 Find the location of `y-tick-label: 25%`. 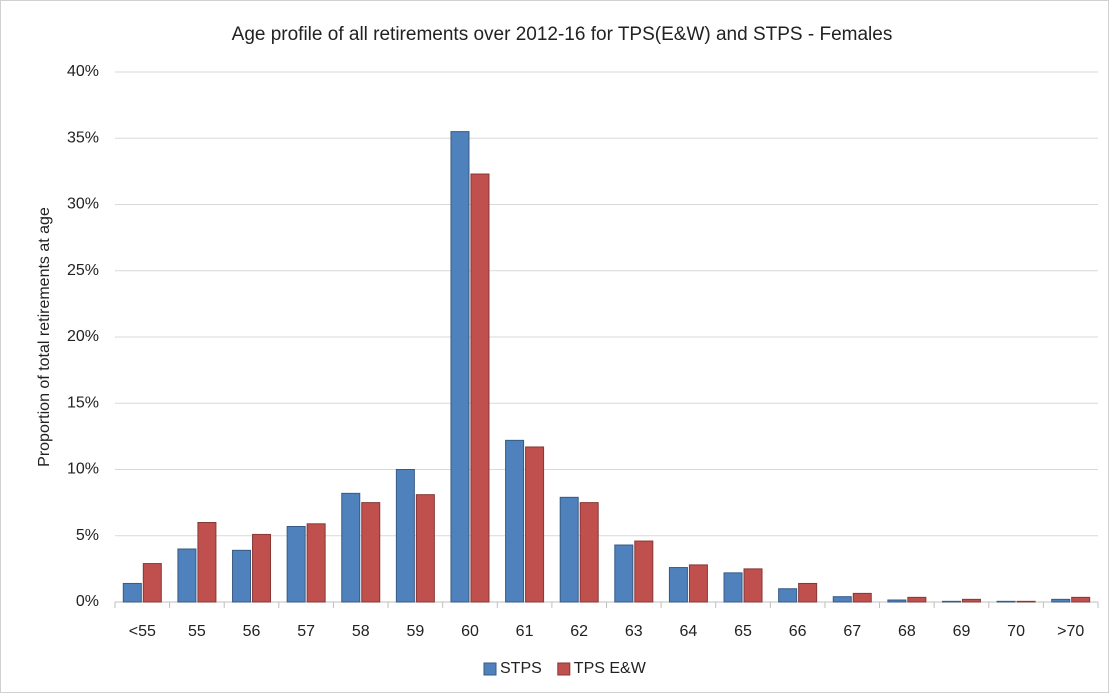

y-tick-label: 25% is located at coordinates (83, 270).